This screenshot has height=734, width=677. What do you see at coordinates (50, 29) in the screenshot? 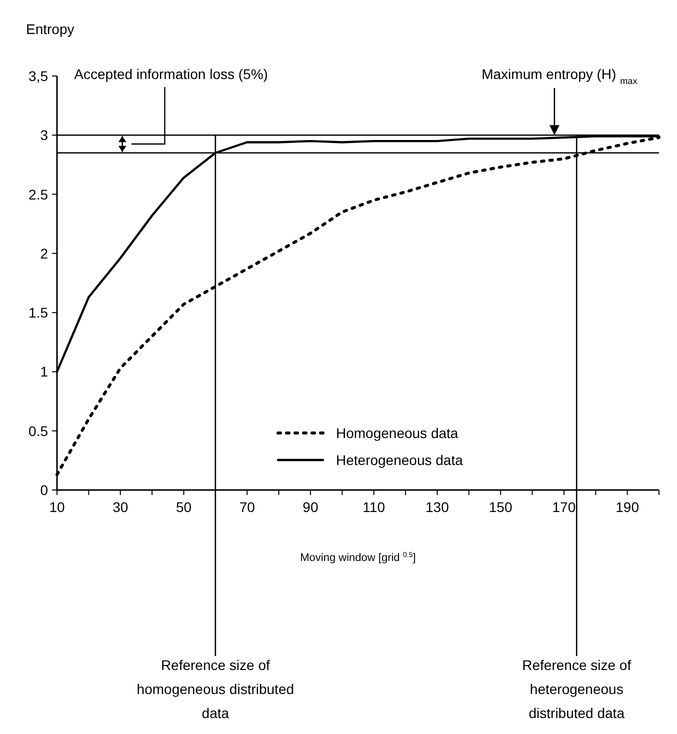
I see `y-axis-title: Entropy` at bounding box center [50, 29].